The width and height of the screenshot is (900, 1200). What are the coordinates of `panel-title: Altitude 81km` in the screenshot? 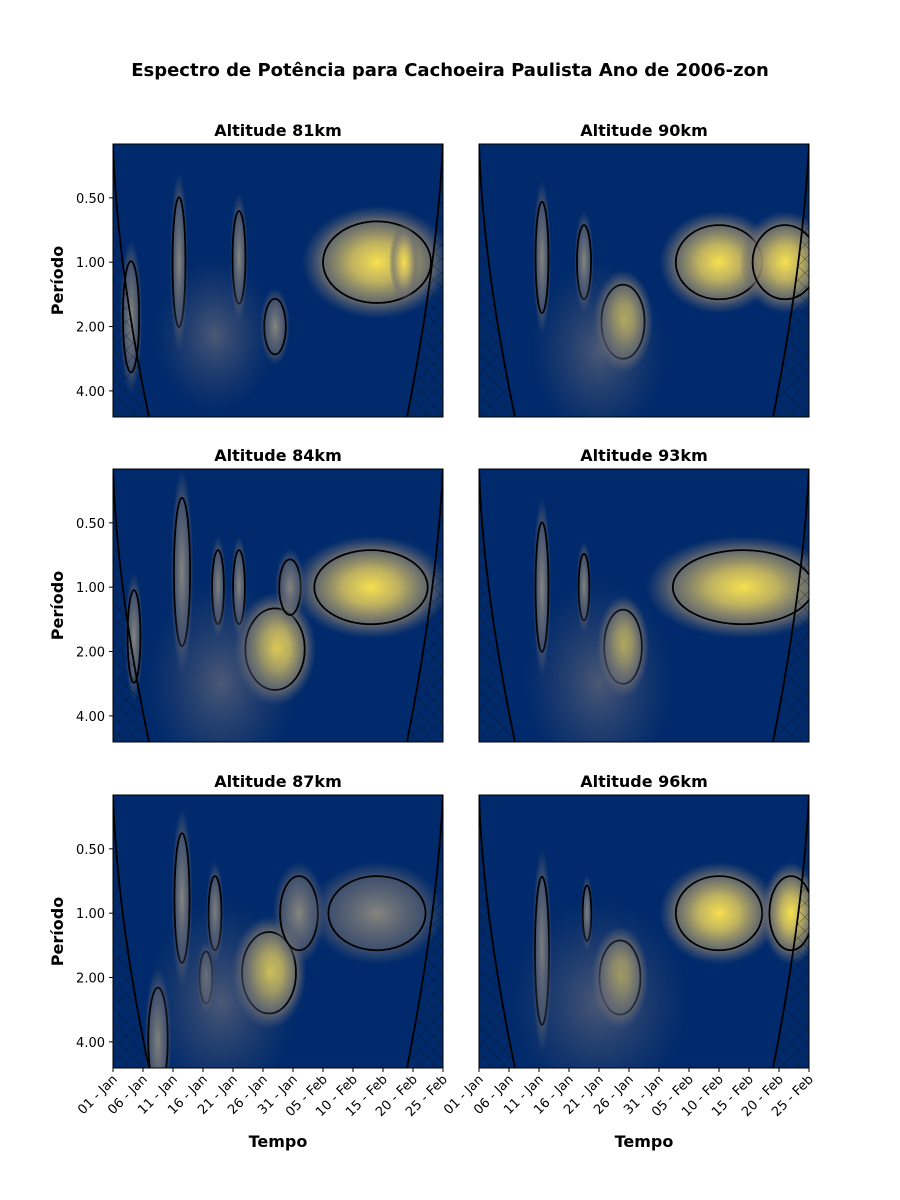 It's located at (278, 130).